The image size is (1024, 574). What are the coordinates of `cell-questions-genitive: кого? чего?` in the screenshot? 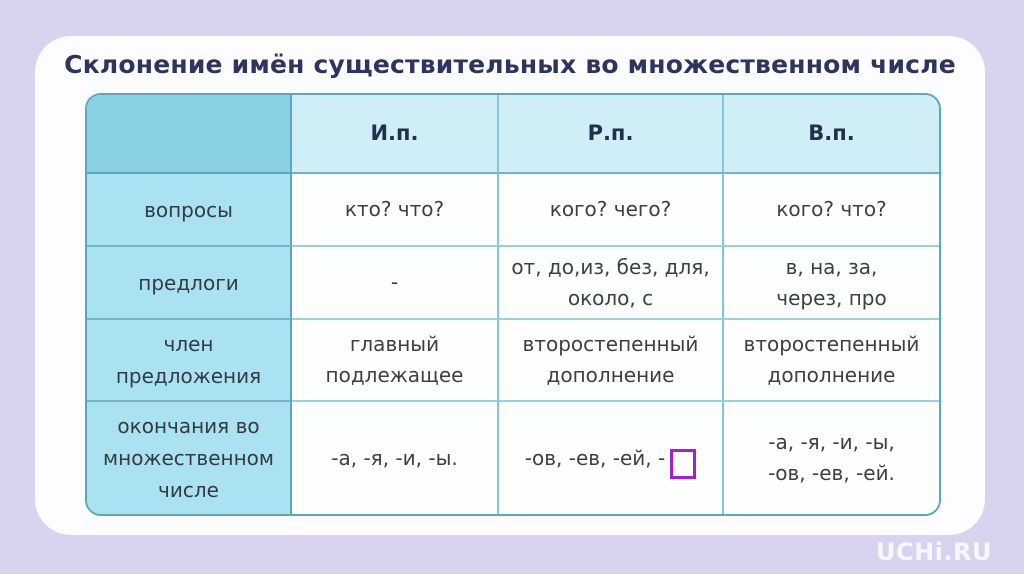 It's located at (611, 210).